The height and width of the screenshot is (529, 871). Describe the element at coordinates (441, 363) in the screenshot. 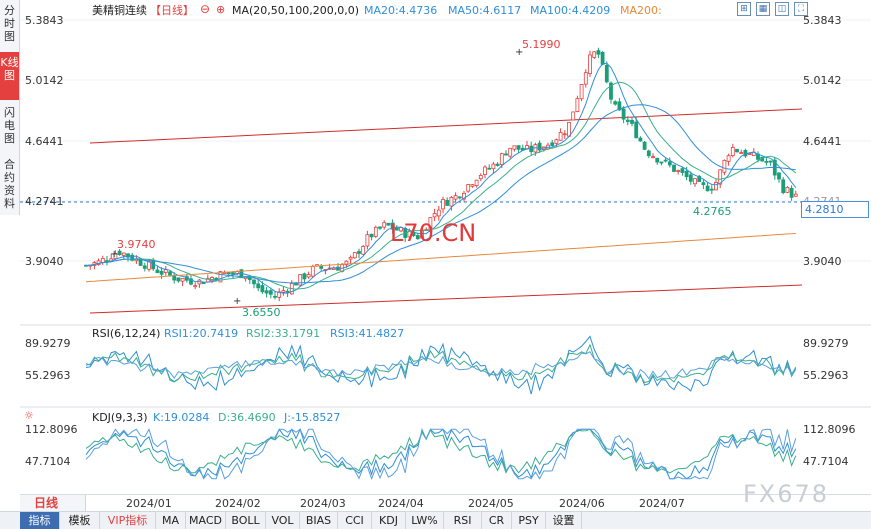

I see `rsi2-line` at that location.